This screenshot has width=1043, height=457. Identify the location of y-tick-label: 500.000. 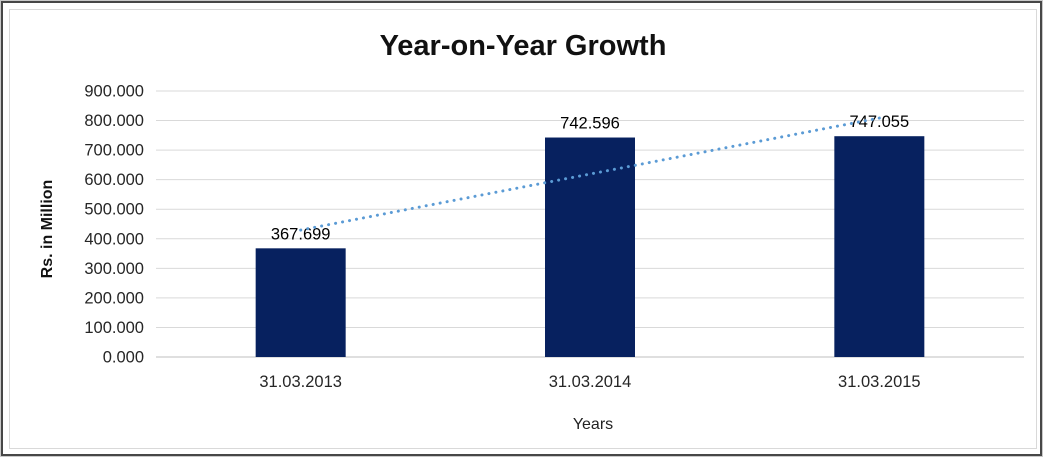
(114, 210).